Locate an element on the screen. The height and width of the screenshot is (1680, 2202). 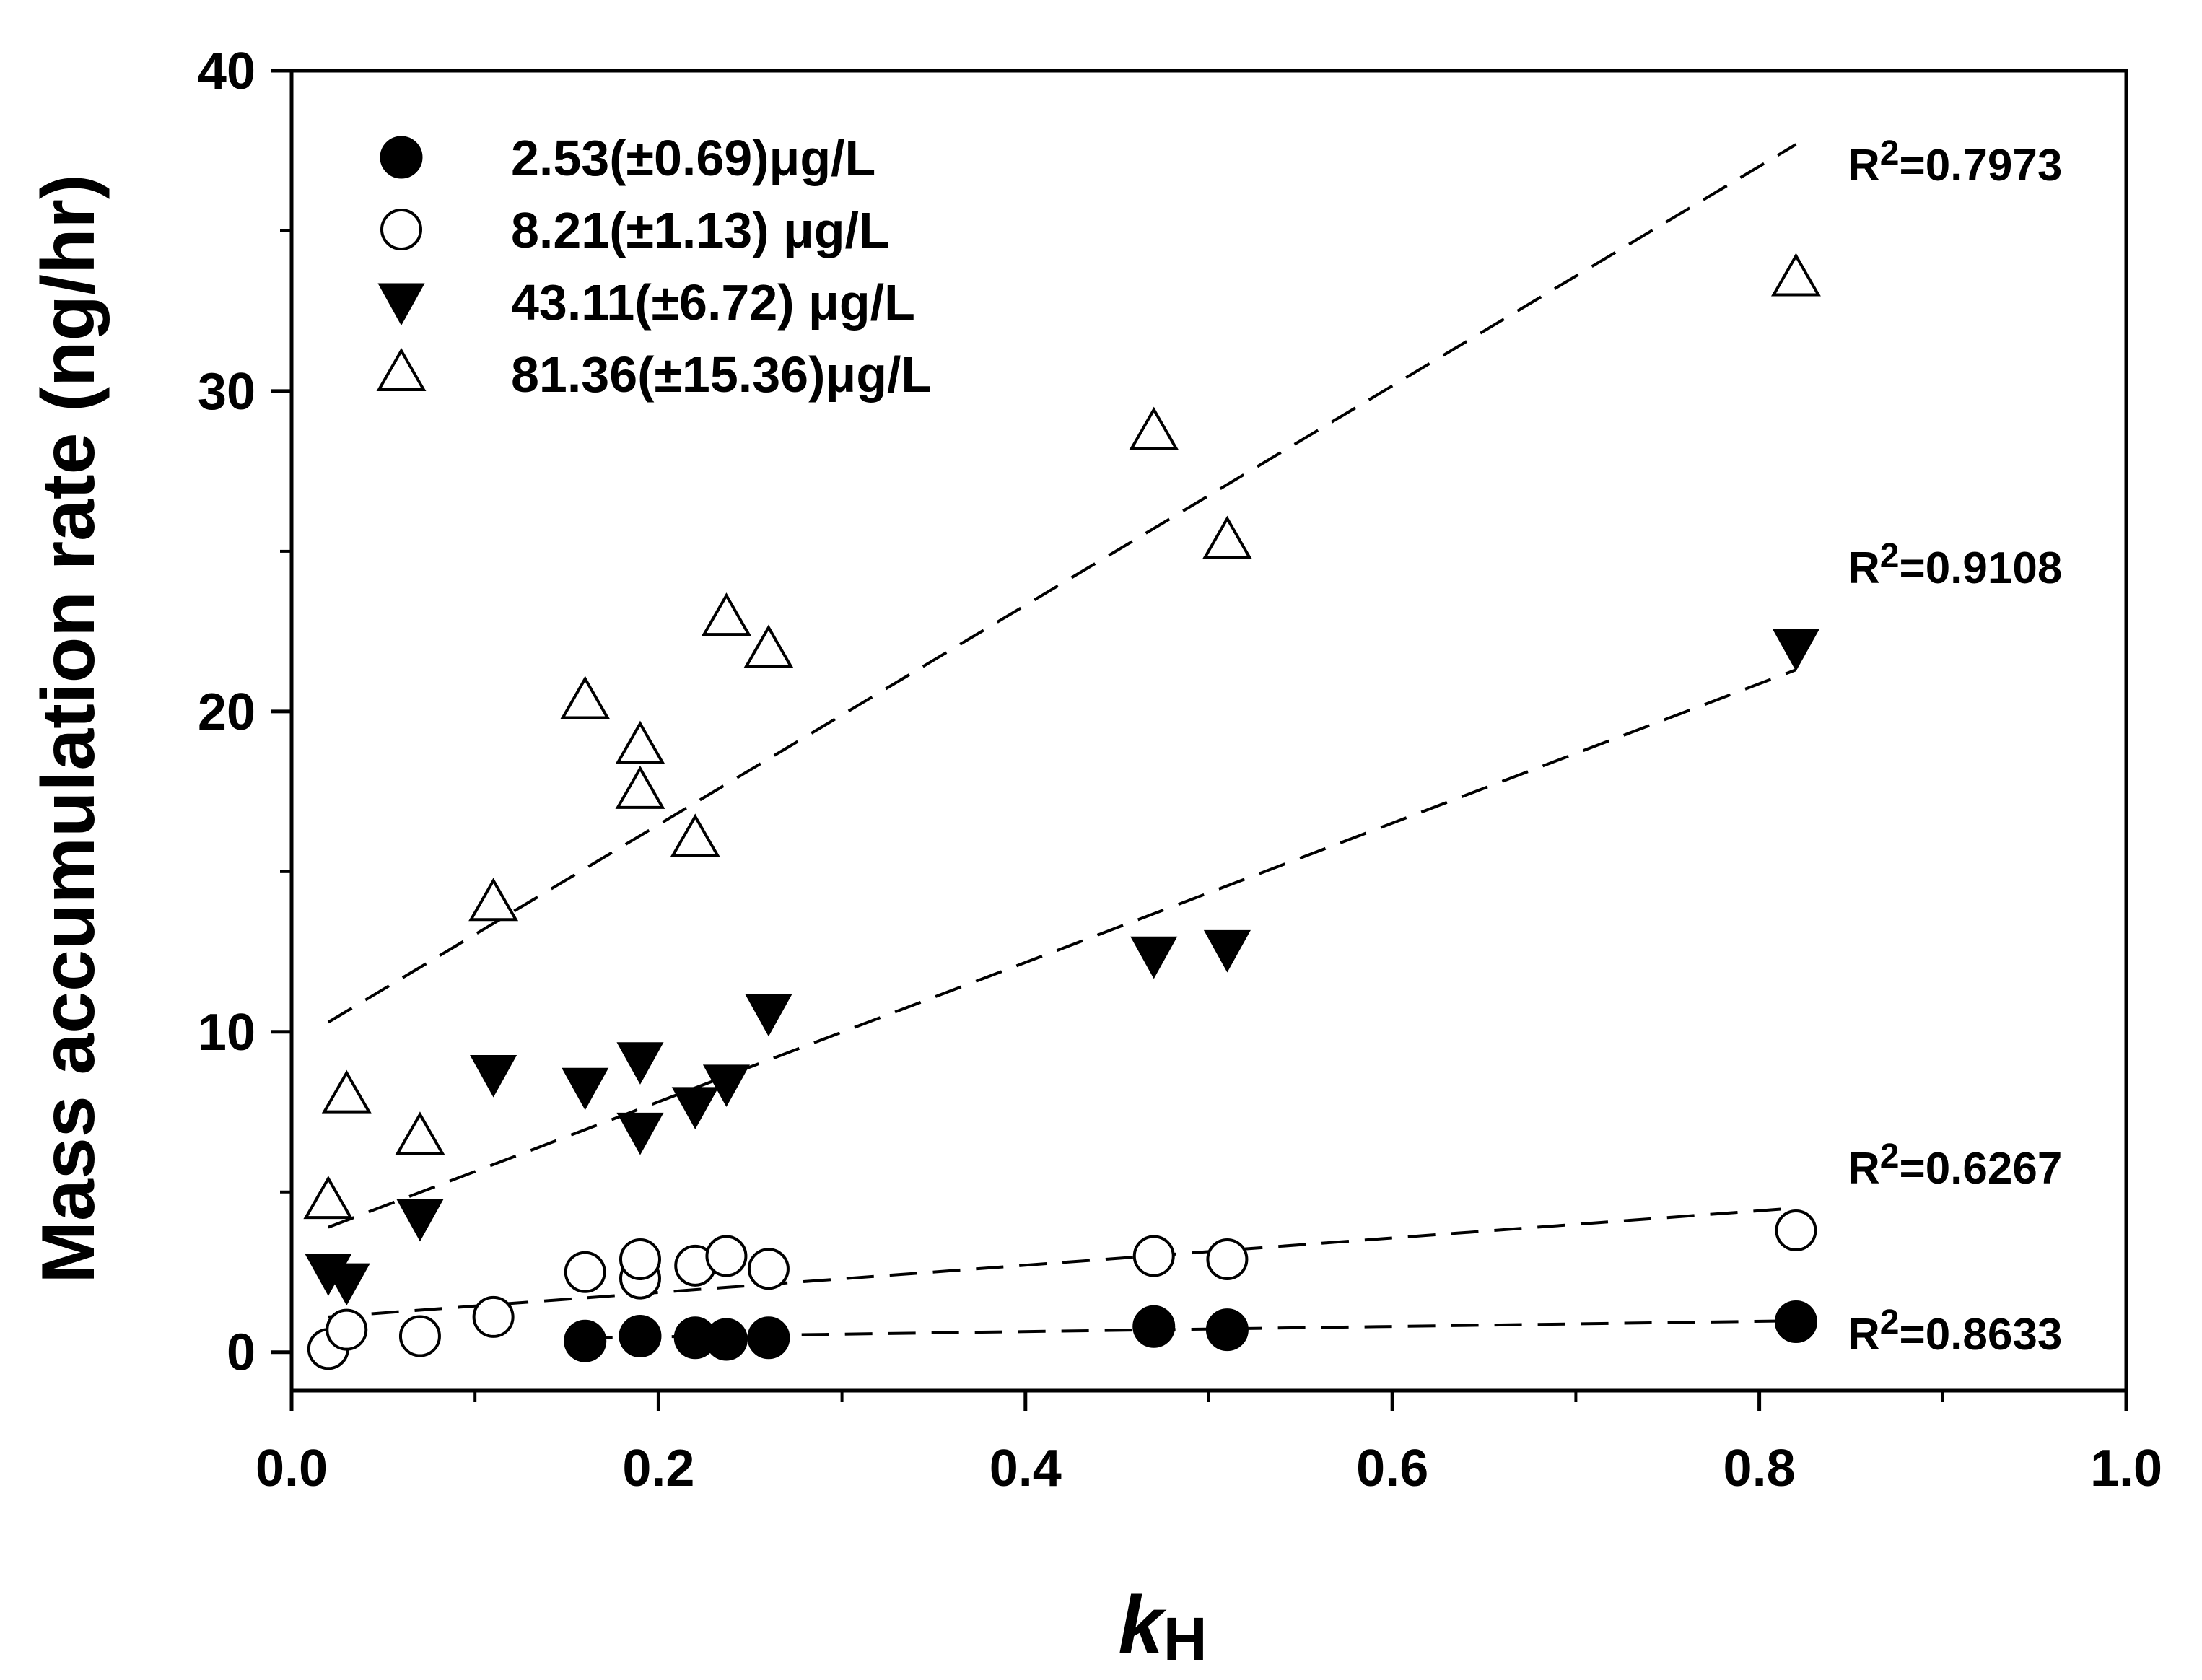
y-tick-label: 30 is located at coordinates (226, 392).